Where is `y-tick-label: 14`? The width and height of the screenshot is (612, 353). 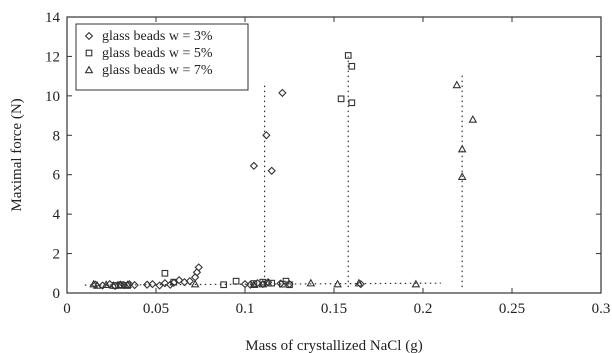
y-tick-label: 14 is located at coordinates (53, 18).